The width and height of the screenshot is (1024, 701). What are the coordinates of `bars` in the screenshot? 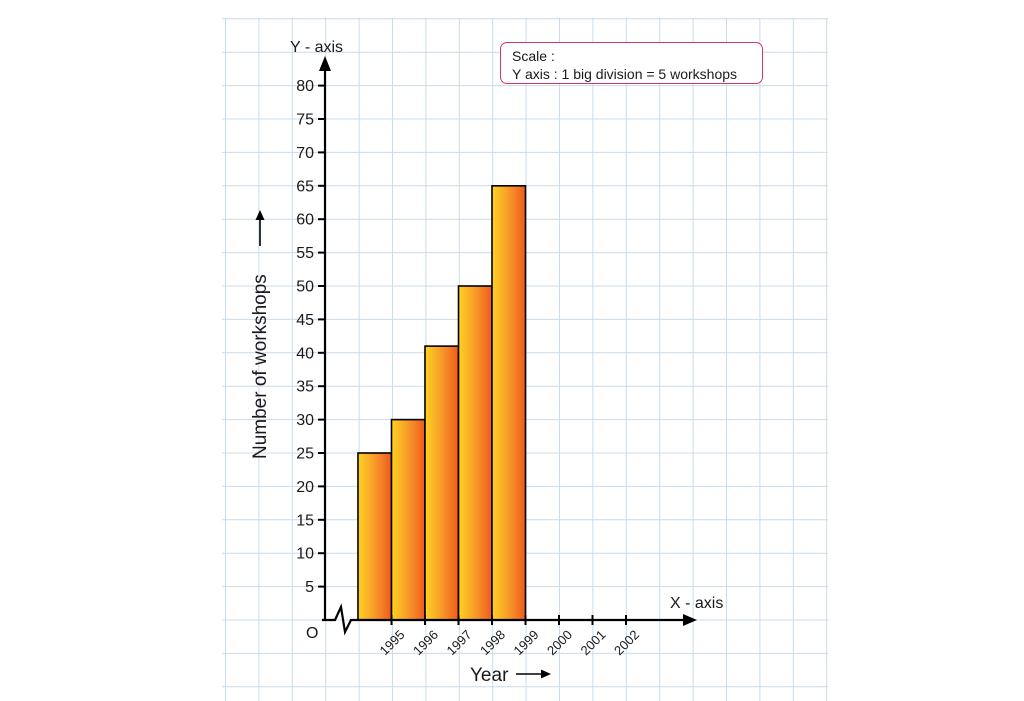 It's located at (442, 403).